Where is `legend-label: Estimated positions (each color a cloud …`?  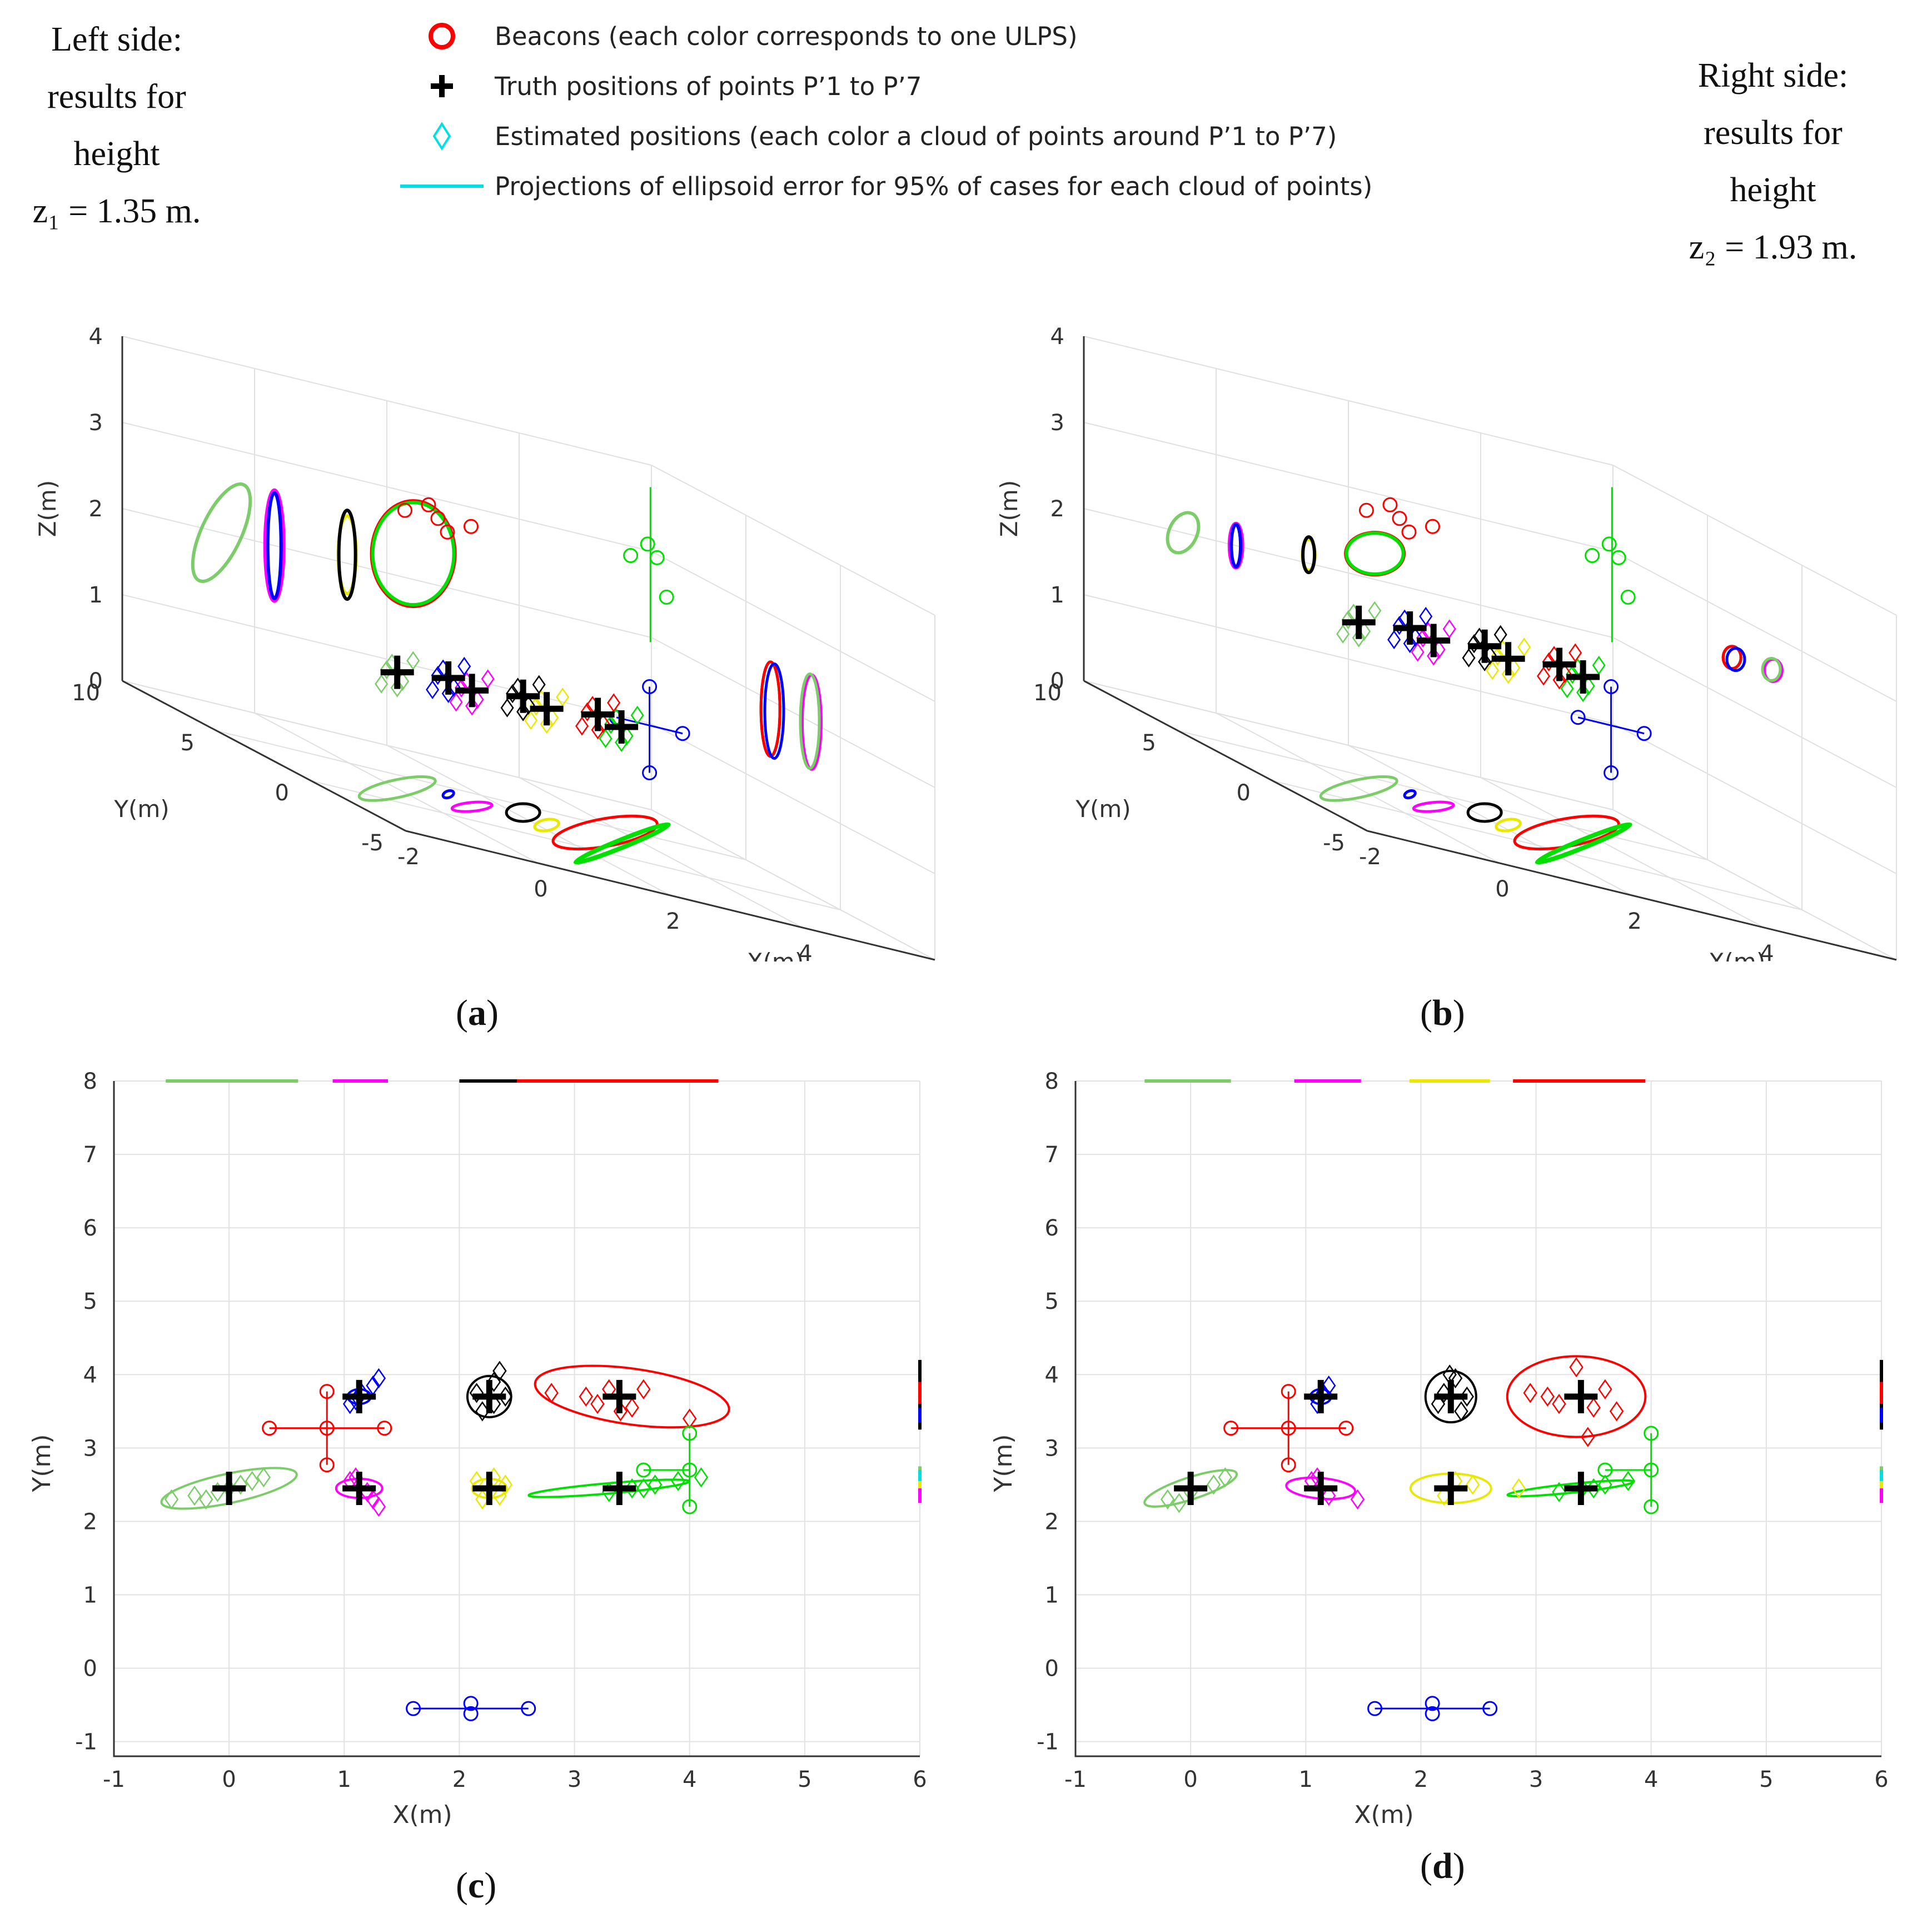 legend-label: Estimated positions (each color a cloud … is located at coordinates (916, 136).